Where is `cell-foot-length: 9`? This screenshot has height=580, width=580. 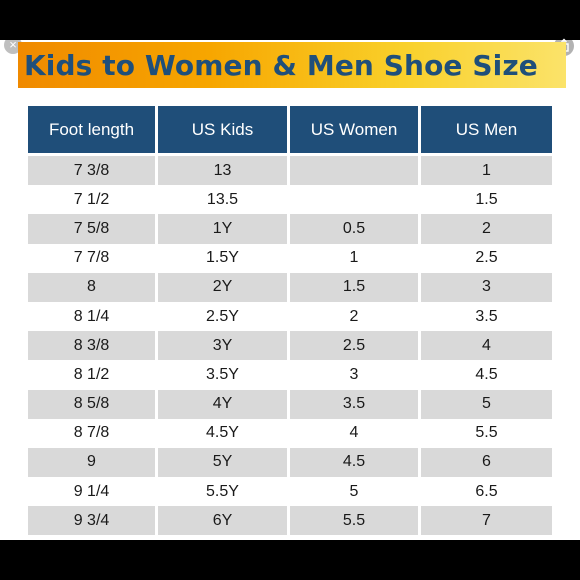 cell-foot-length: 9 is located at coordinates (93, 462).